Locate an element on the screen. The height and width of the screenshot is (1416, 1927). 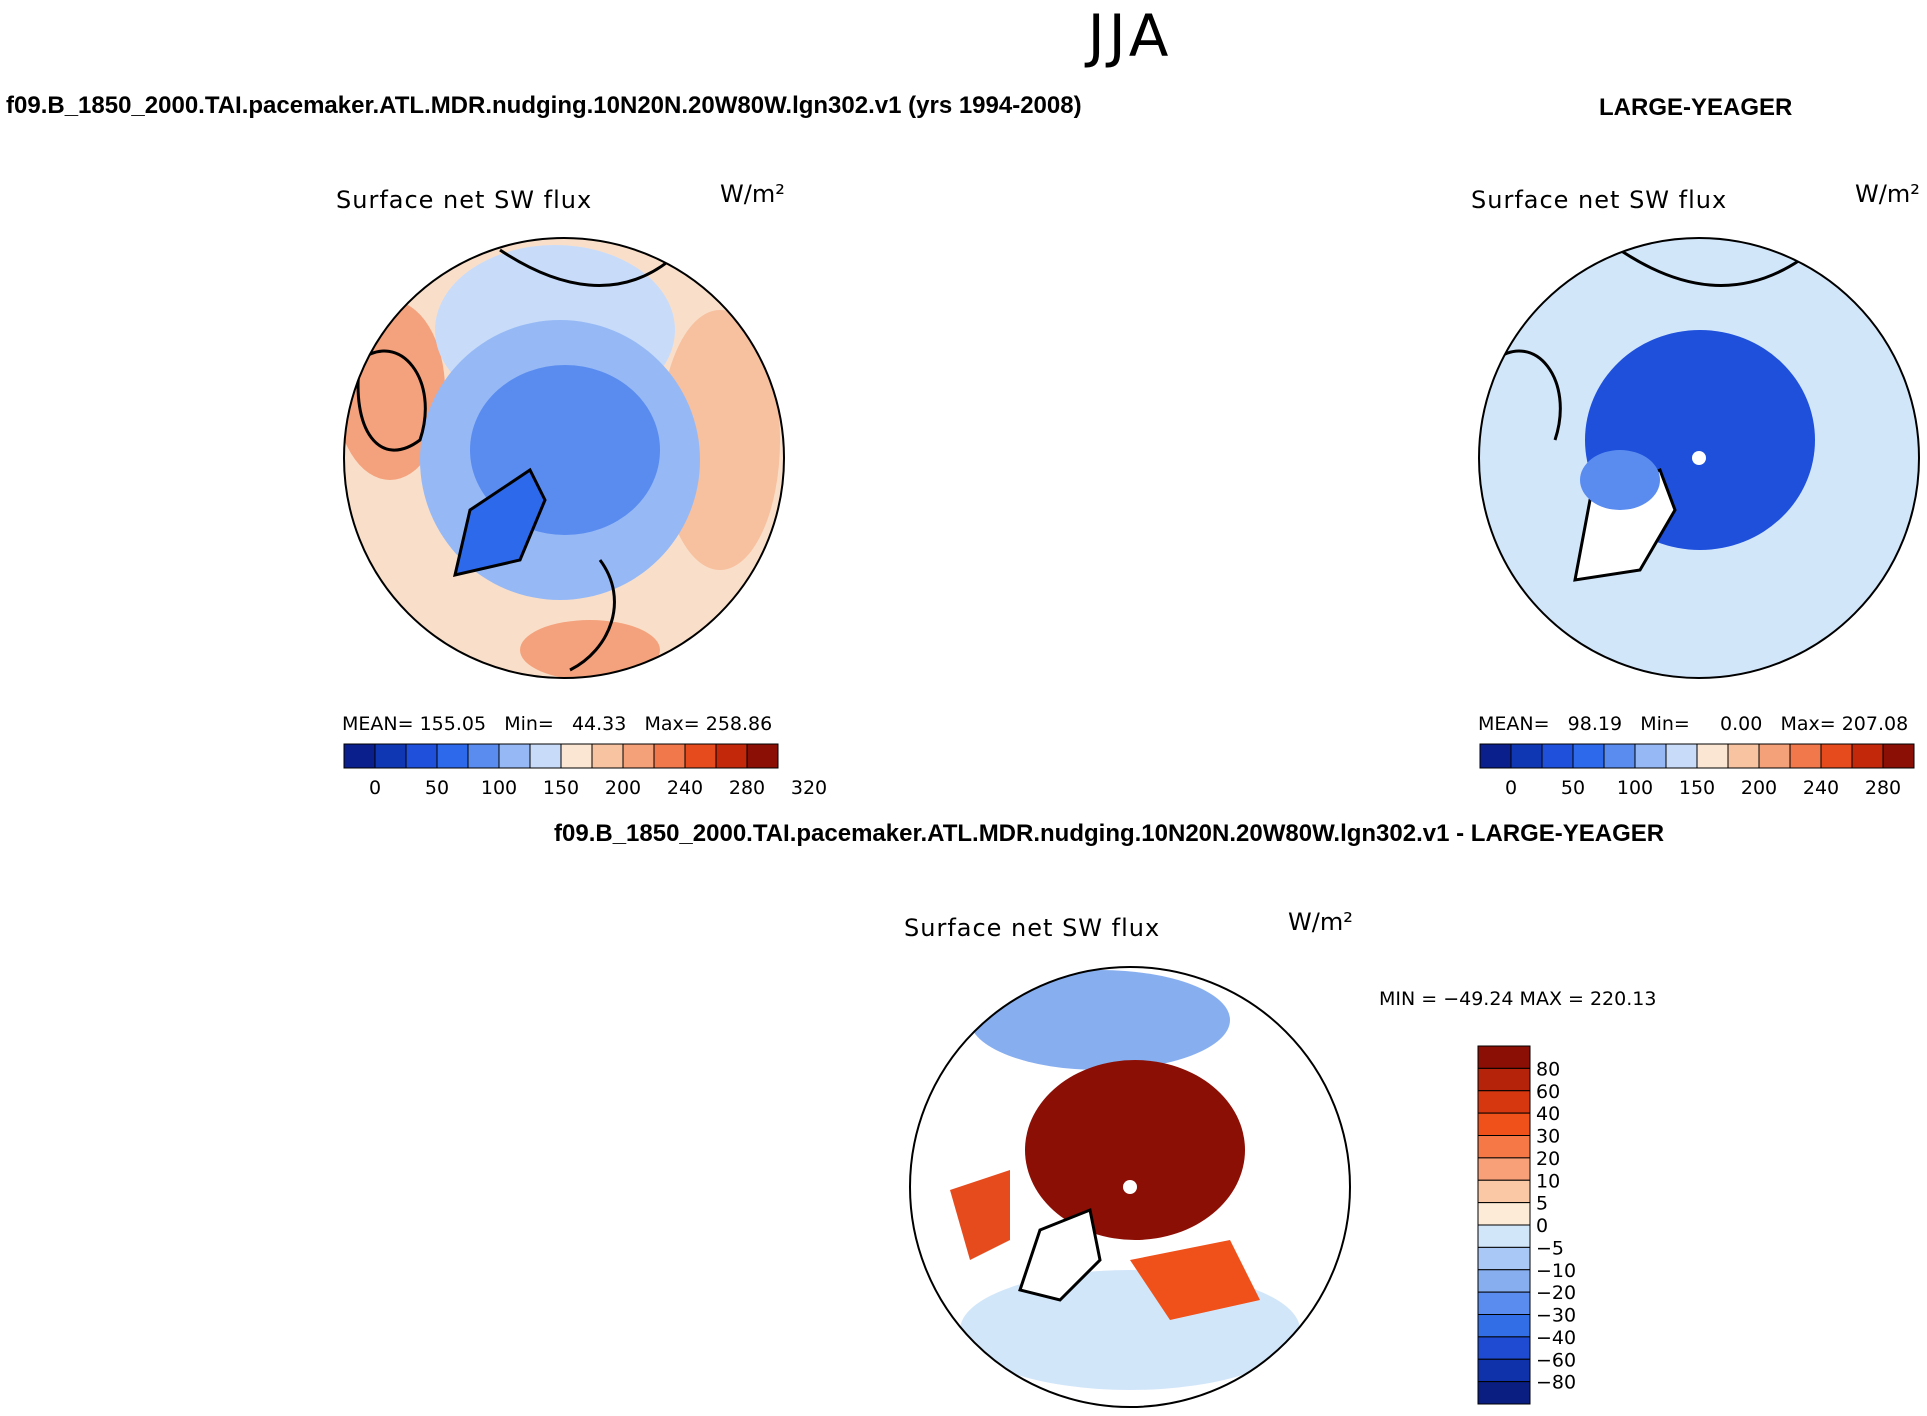
diff-map-cool-patch-pacific is located at coordinates (1100, 1020).